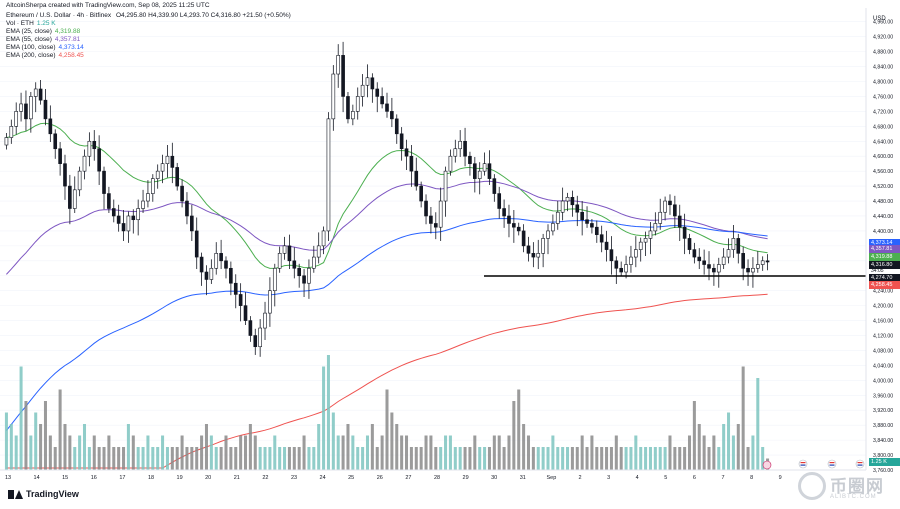 The image size is (900, 509). What do you see at coordinates (883, 337) in the screenshot?
I see `y-tick-label: 4,120.00` at bounding box center [883, 337].